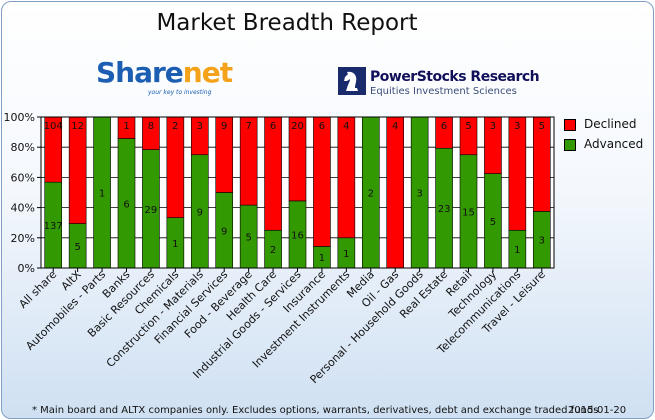 This screenshot has width=655, height=420. Describe the element at coordinates (126, 126) in the screenshot. I see `data-label-declined: 1` at that location.